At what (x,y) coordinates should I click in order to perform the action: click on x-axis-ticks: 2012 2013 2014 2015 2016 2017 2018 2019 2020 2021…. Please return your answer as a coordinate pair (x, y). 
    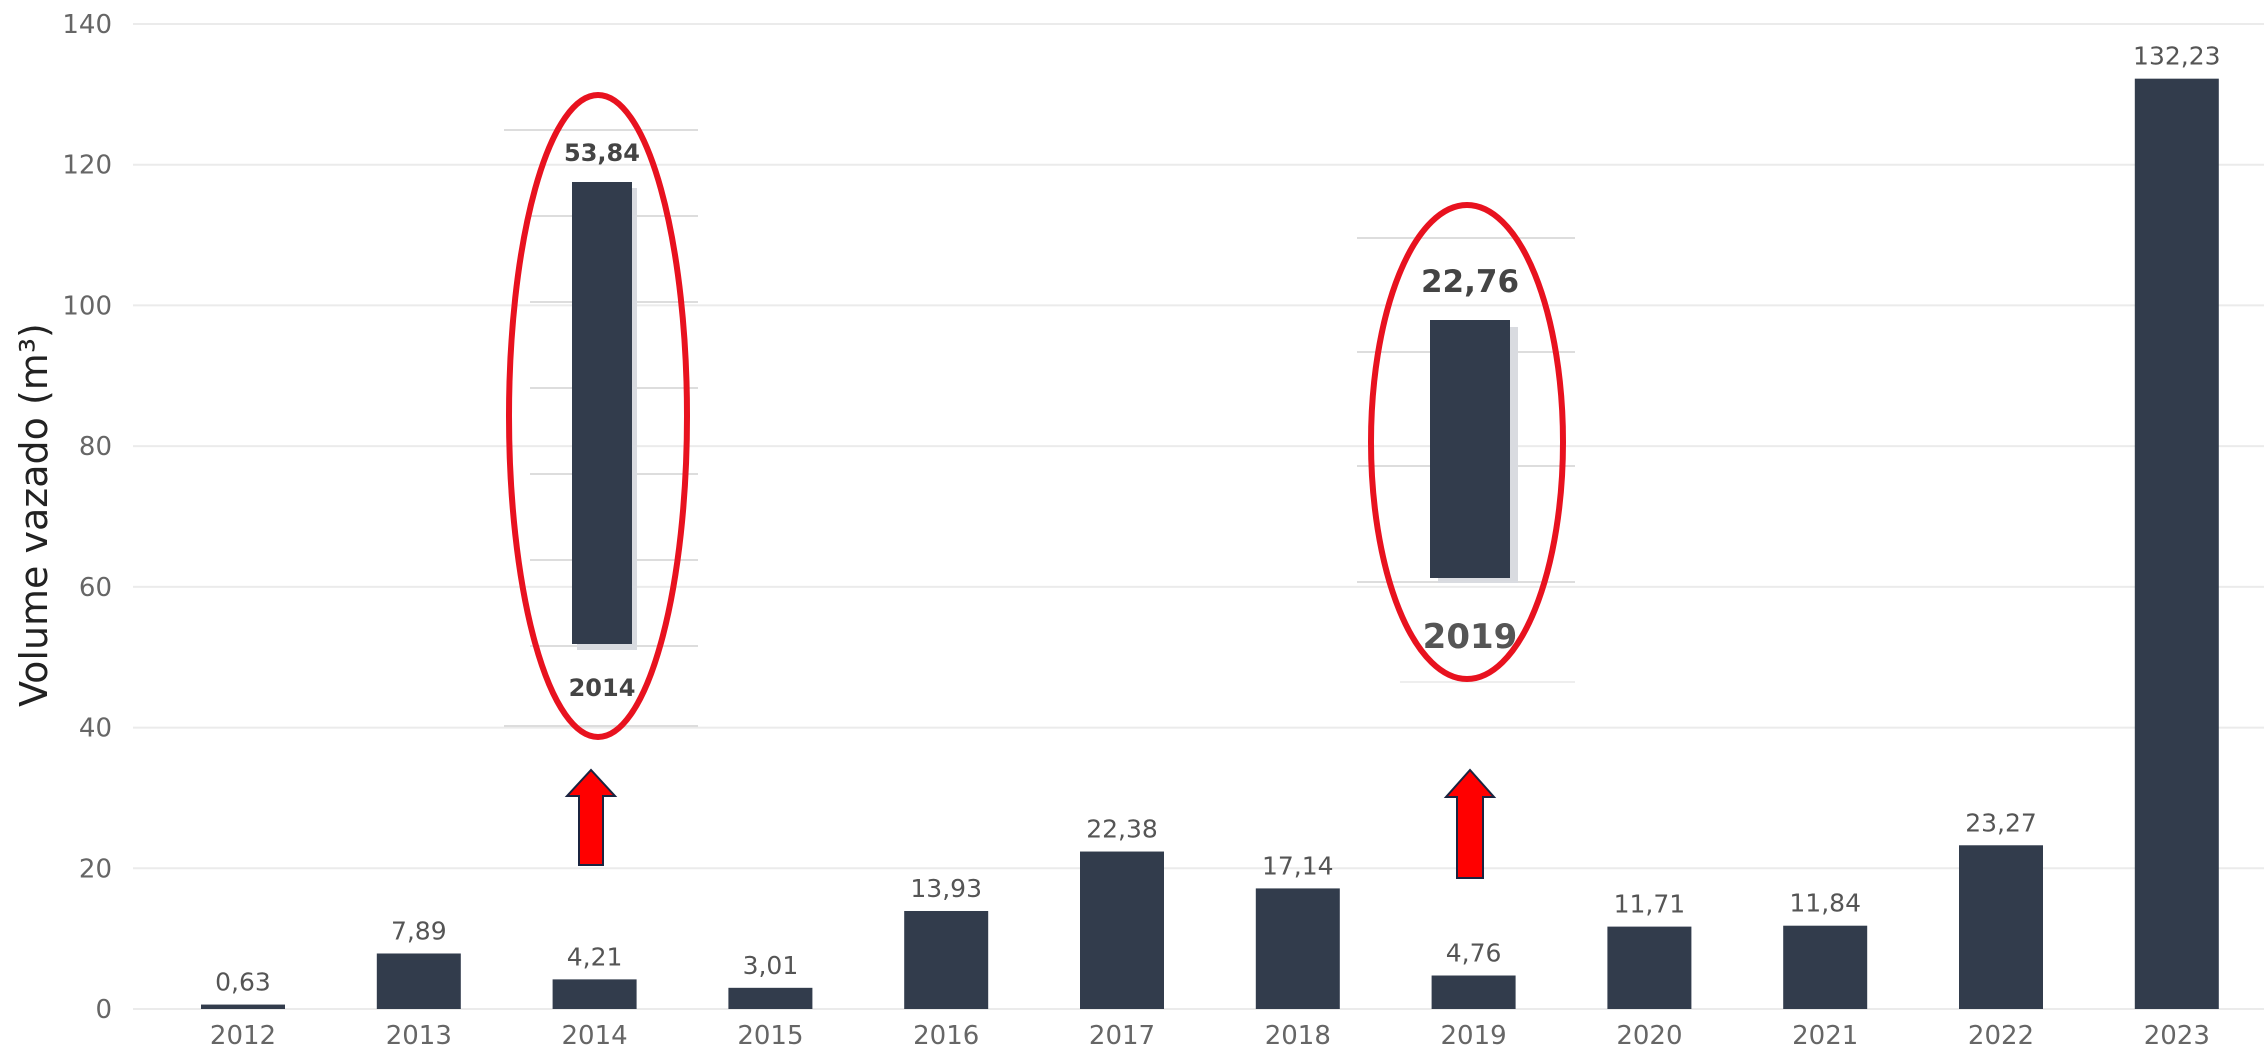
    Looking at the image, I should click on (1210, 1035).